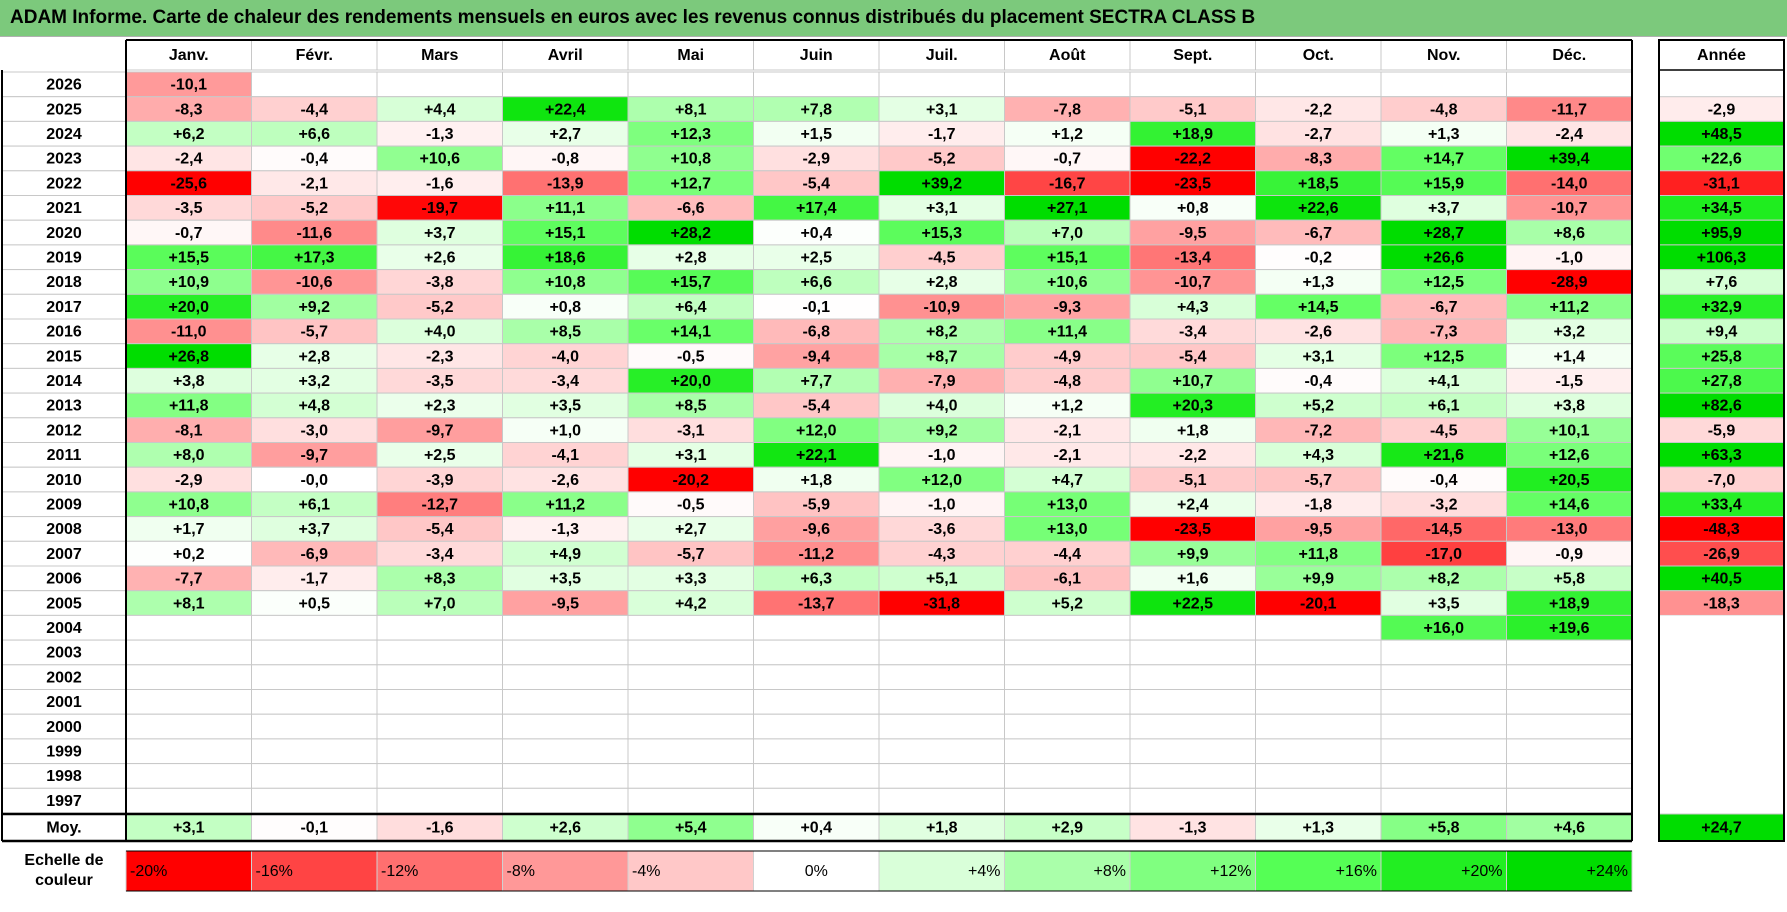  What do you see at coordinates (188, 827) in the screenshot?
I see `average-cell` at bounding box center [188, 827].